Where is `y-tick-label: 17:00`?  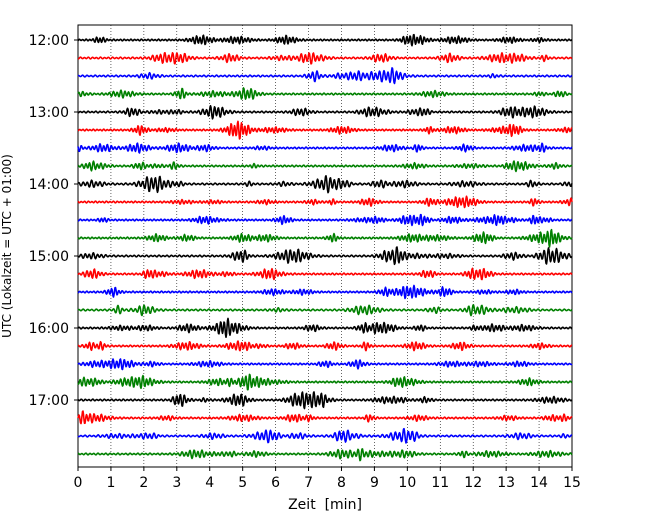 y-tick-label: 17:00 is located at coordinates (49, 401).